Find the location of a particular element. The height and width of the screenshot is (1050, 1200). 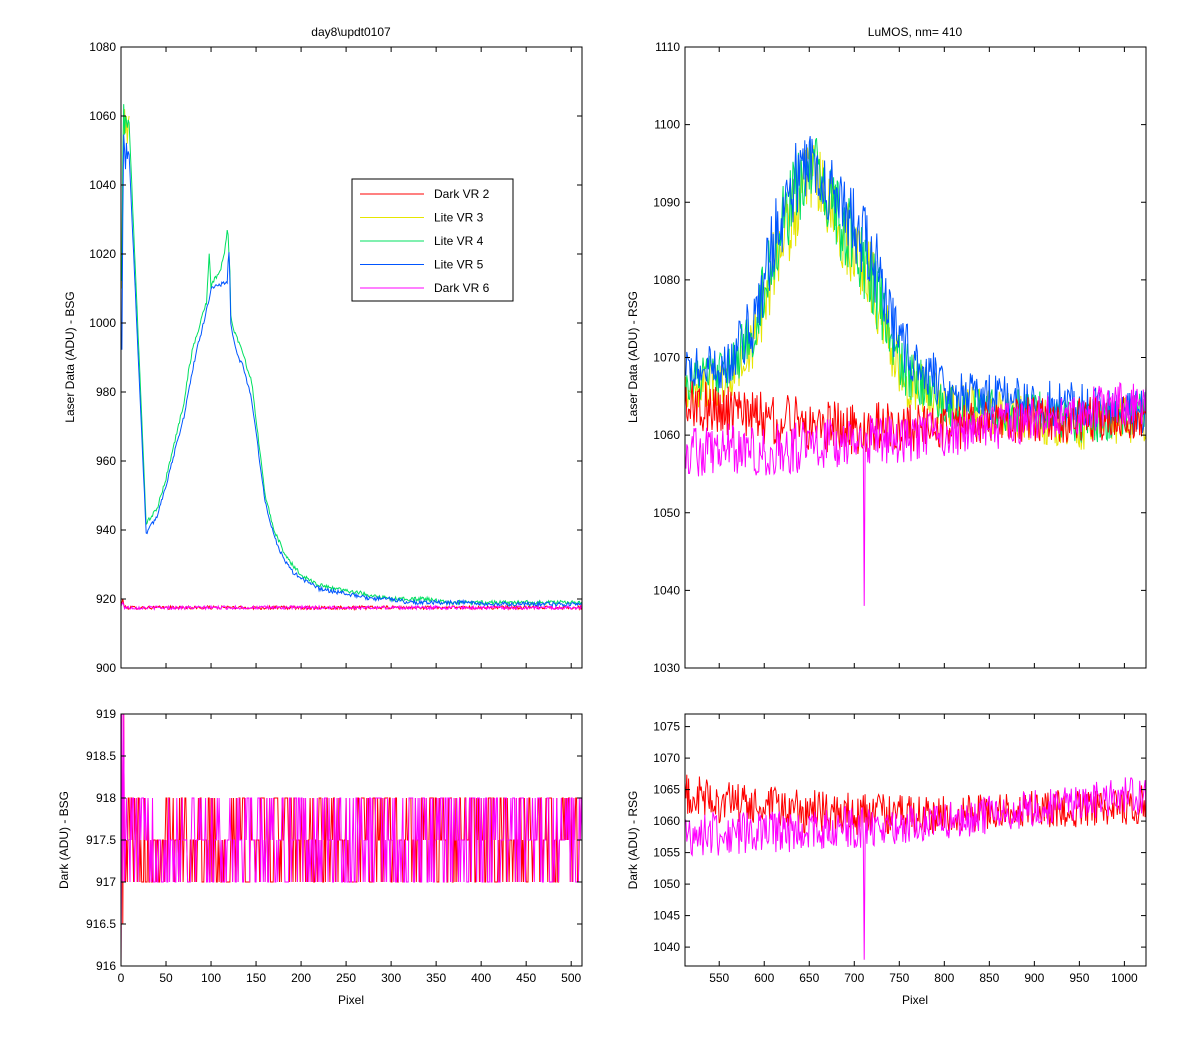

xtick-label: 350 is located at coordinates (436, 978).